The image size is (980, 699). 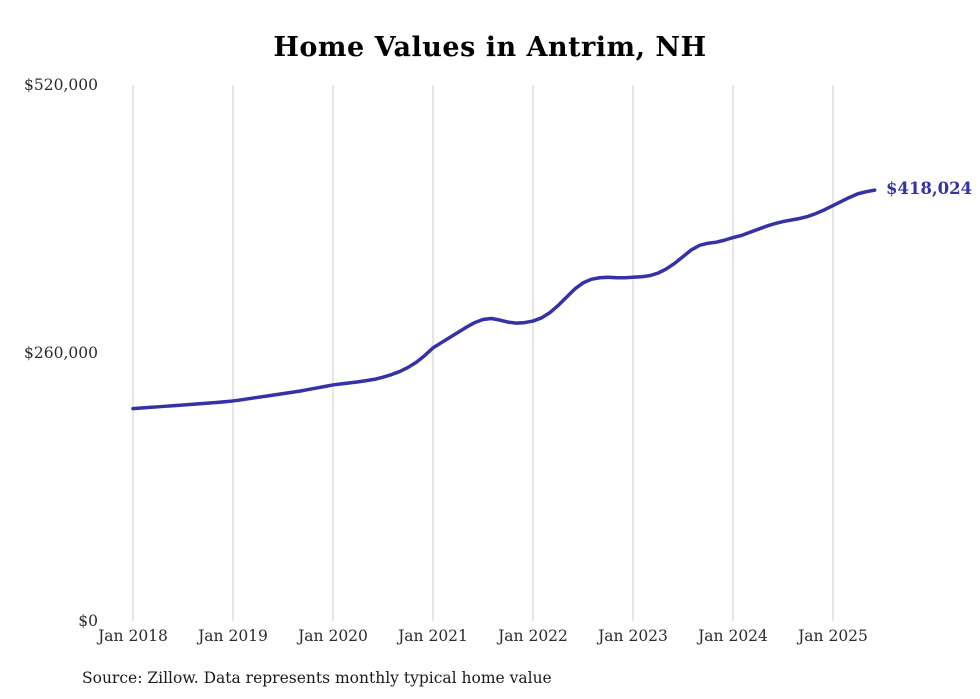 What do you see at coordinates (88, 621) in the screenshot?
I see `y-tick-label: $0` at bounding box center [88, 621].